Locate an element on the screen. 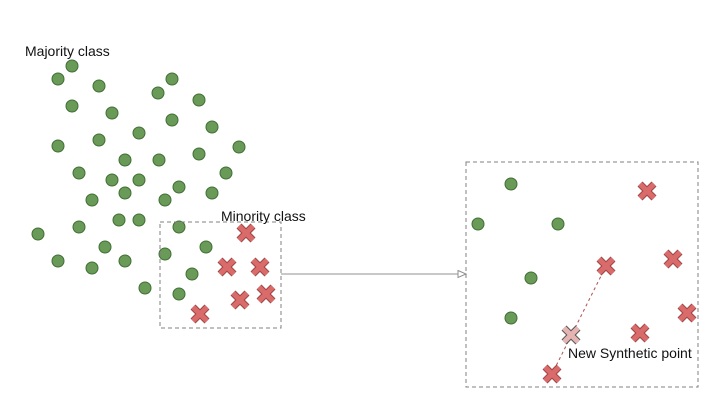 This screenshot has height=403, width=724. zoom-arrow-head is located at coordinates (462, 274).